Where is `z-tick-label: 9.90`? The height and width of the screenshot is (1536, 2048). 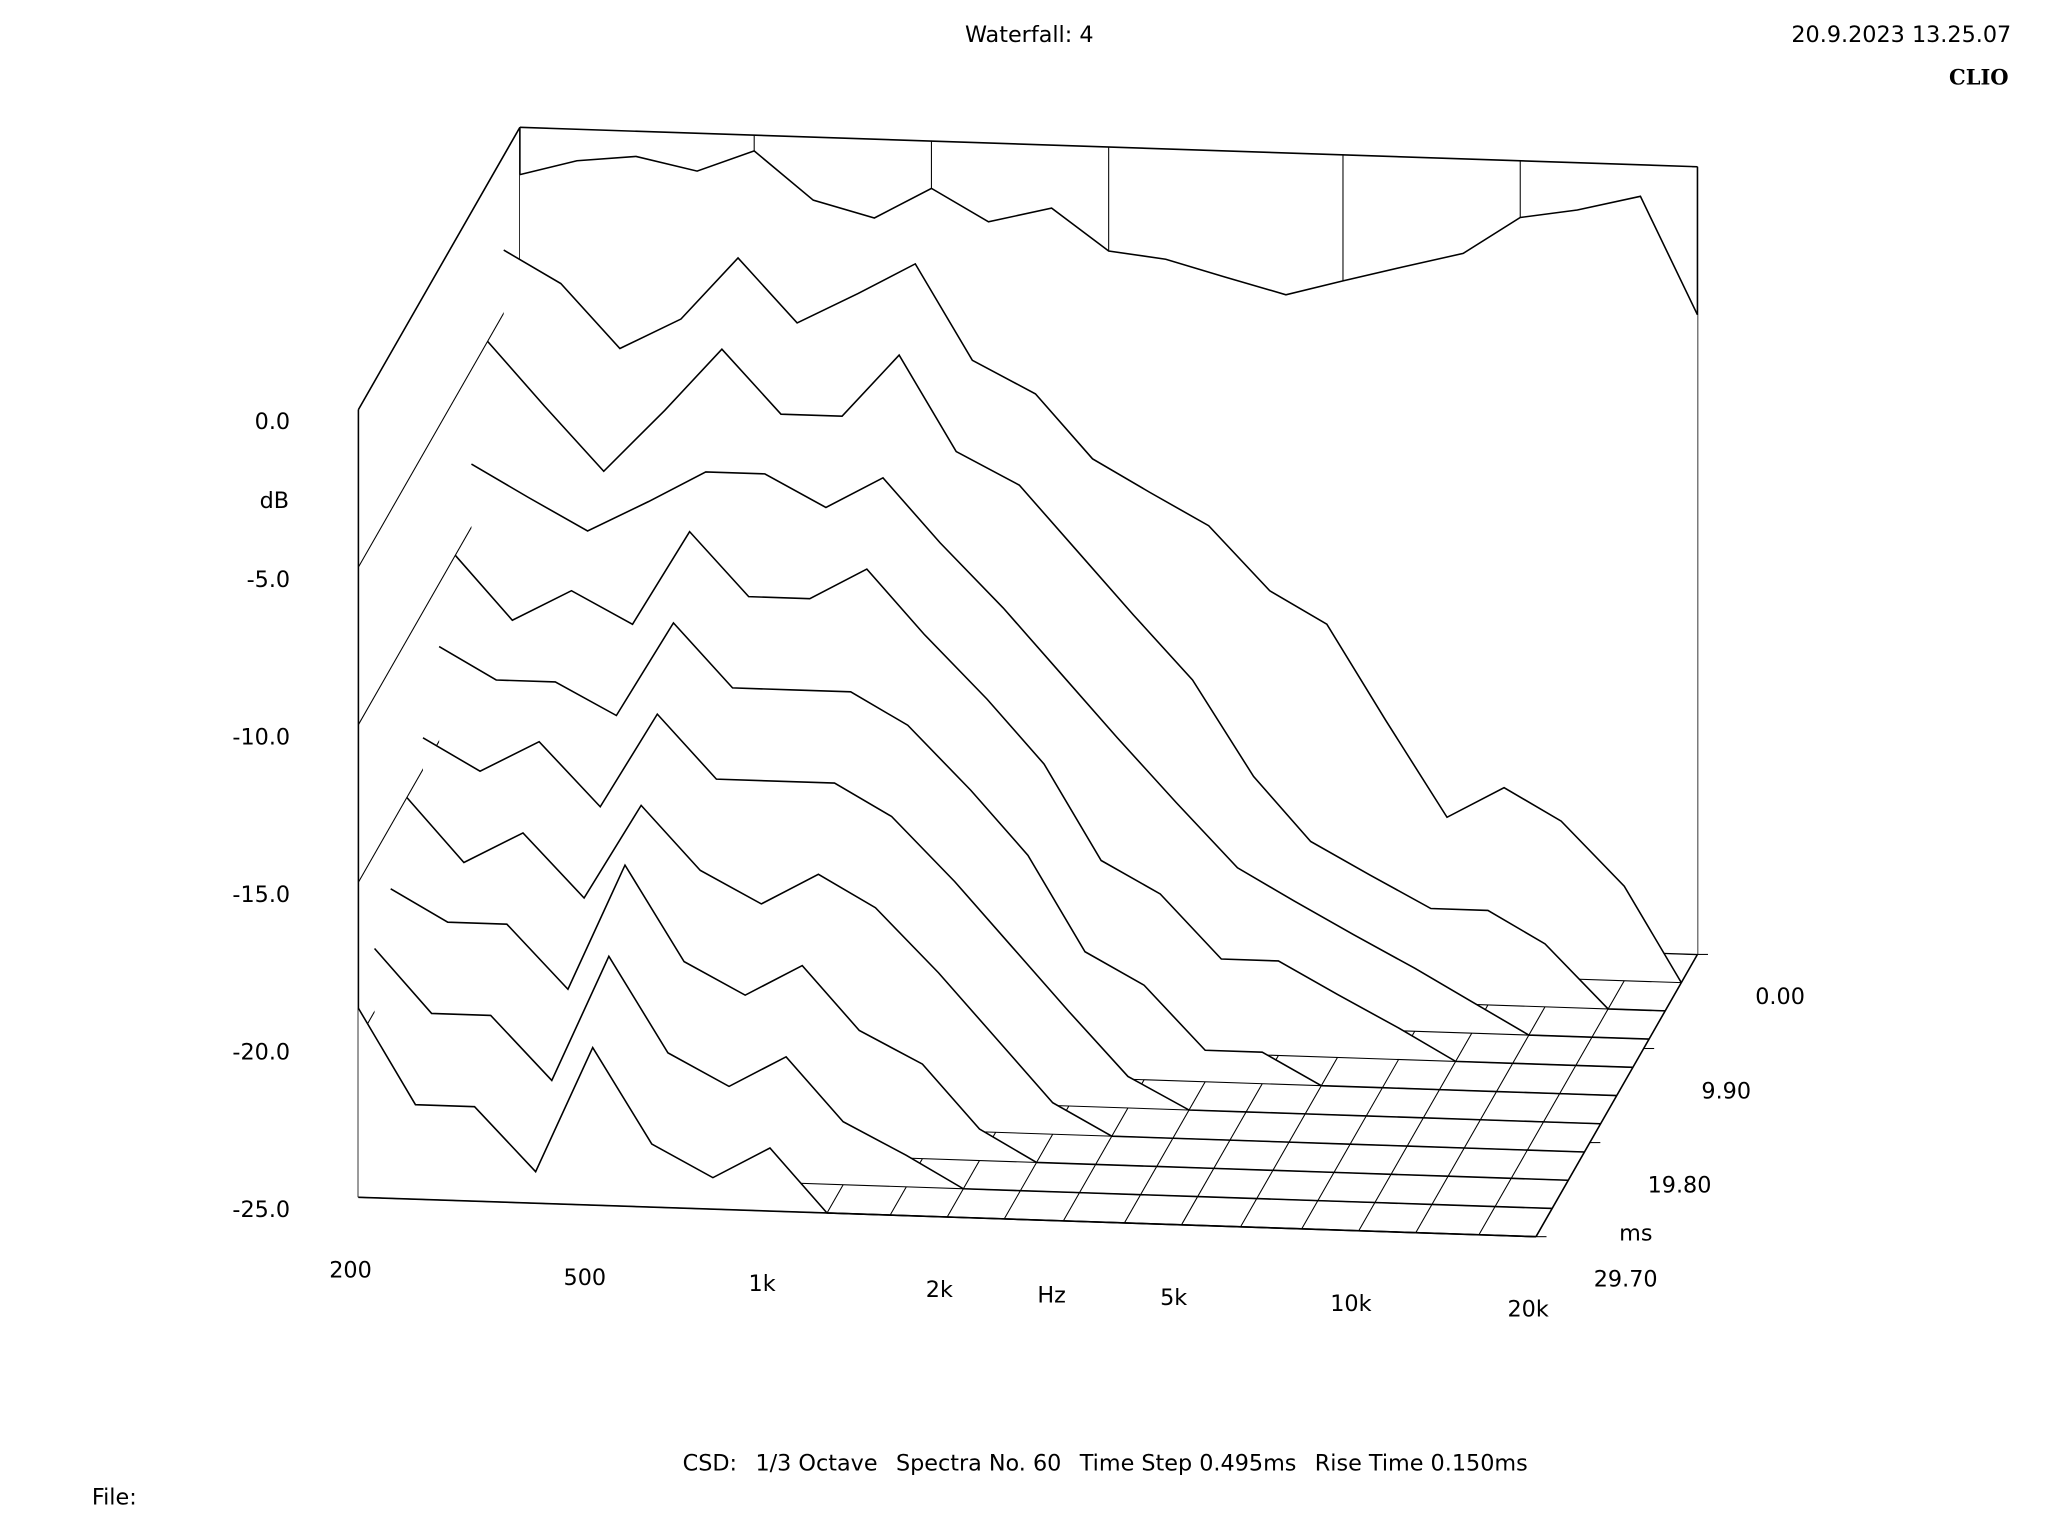
z-tick-label: 9.90 is located at coordinates (1726, 1091).